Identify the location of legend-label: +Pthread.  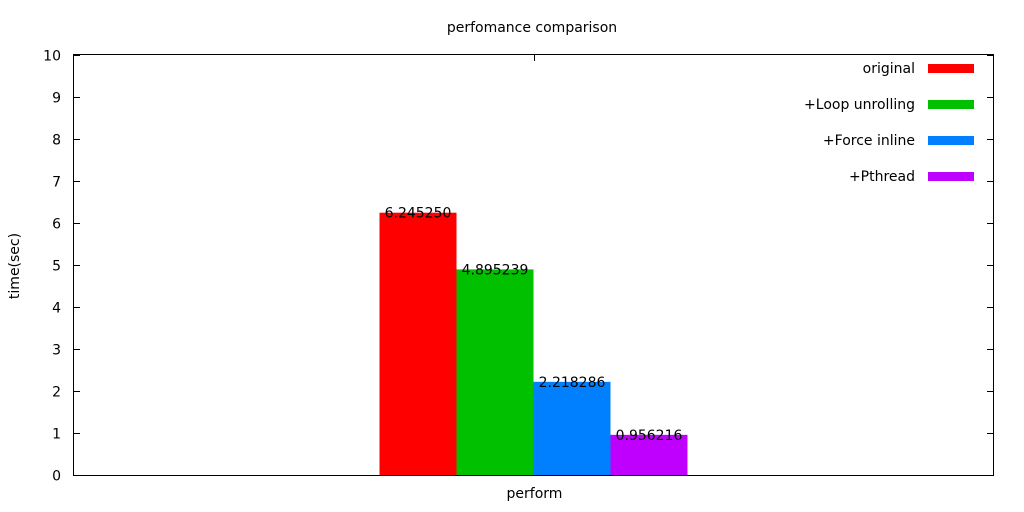
(882, 177).